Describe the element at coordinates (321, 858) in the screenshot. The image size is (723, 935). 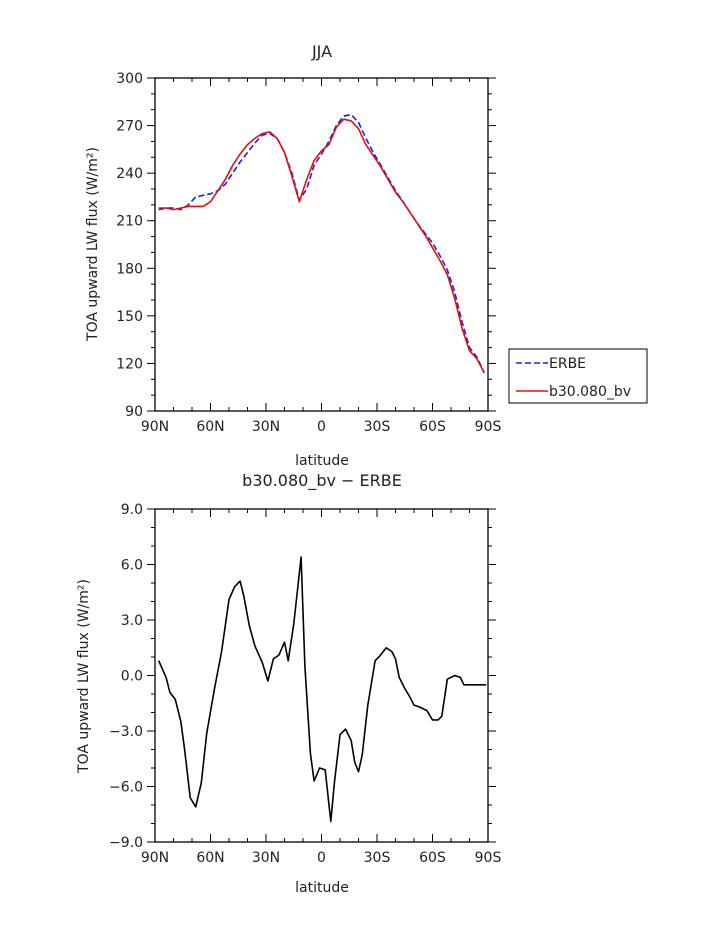
I see `x-tick-label-bottom: 0` at that location.